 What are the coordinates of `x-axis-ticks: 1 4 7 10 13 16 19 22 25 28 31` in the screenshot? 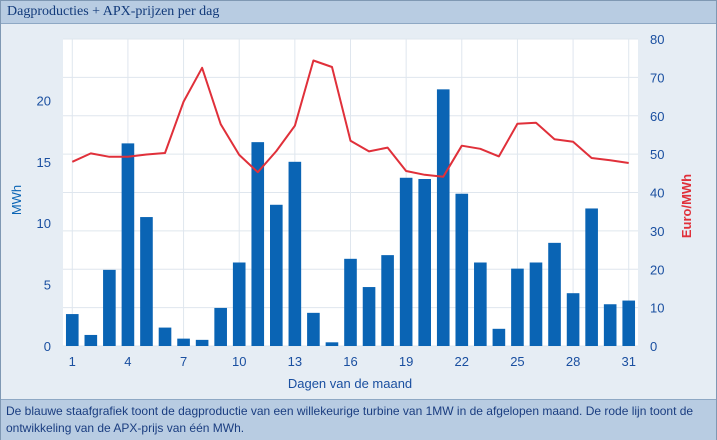 It's located at (352, 361).